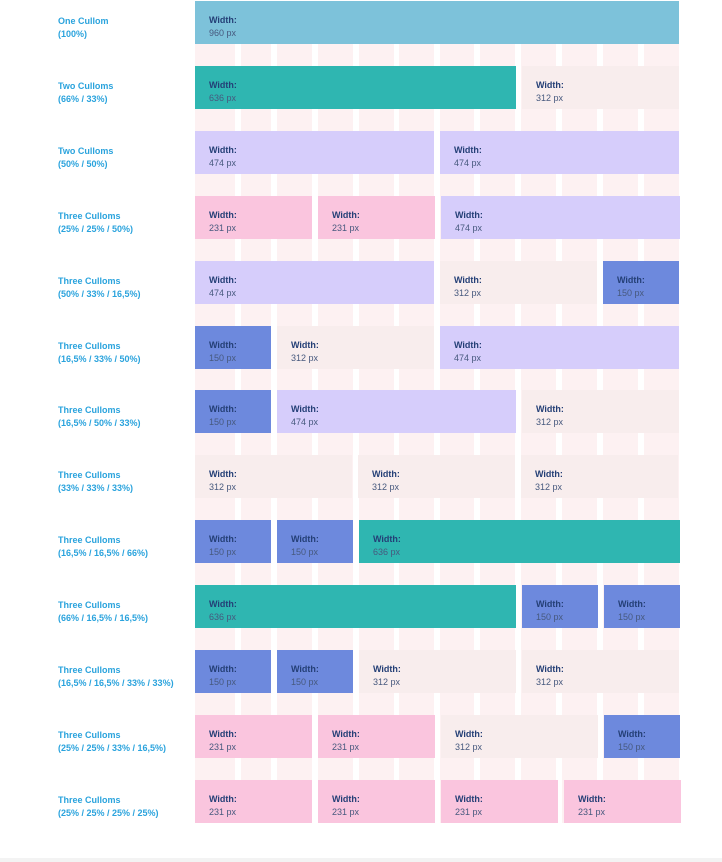 This screenshot has height=862, width=722. What do you see at coordinates (361, 860) in the screenshot?
I see `bottom-divider` at bounding box center [361, 860].